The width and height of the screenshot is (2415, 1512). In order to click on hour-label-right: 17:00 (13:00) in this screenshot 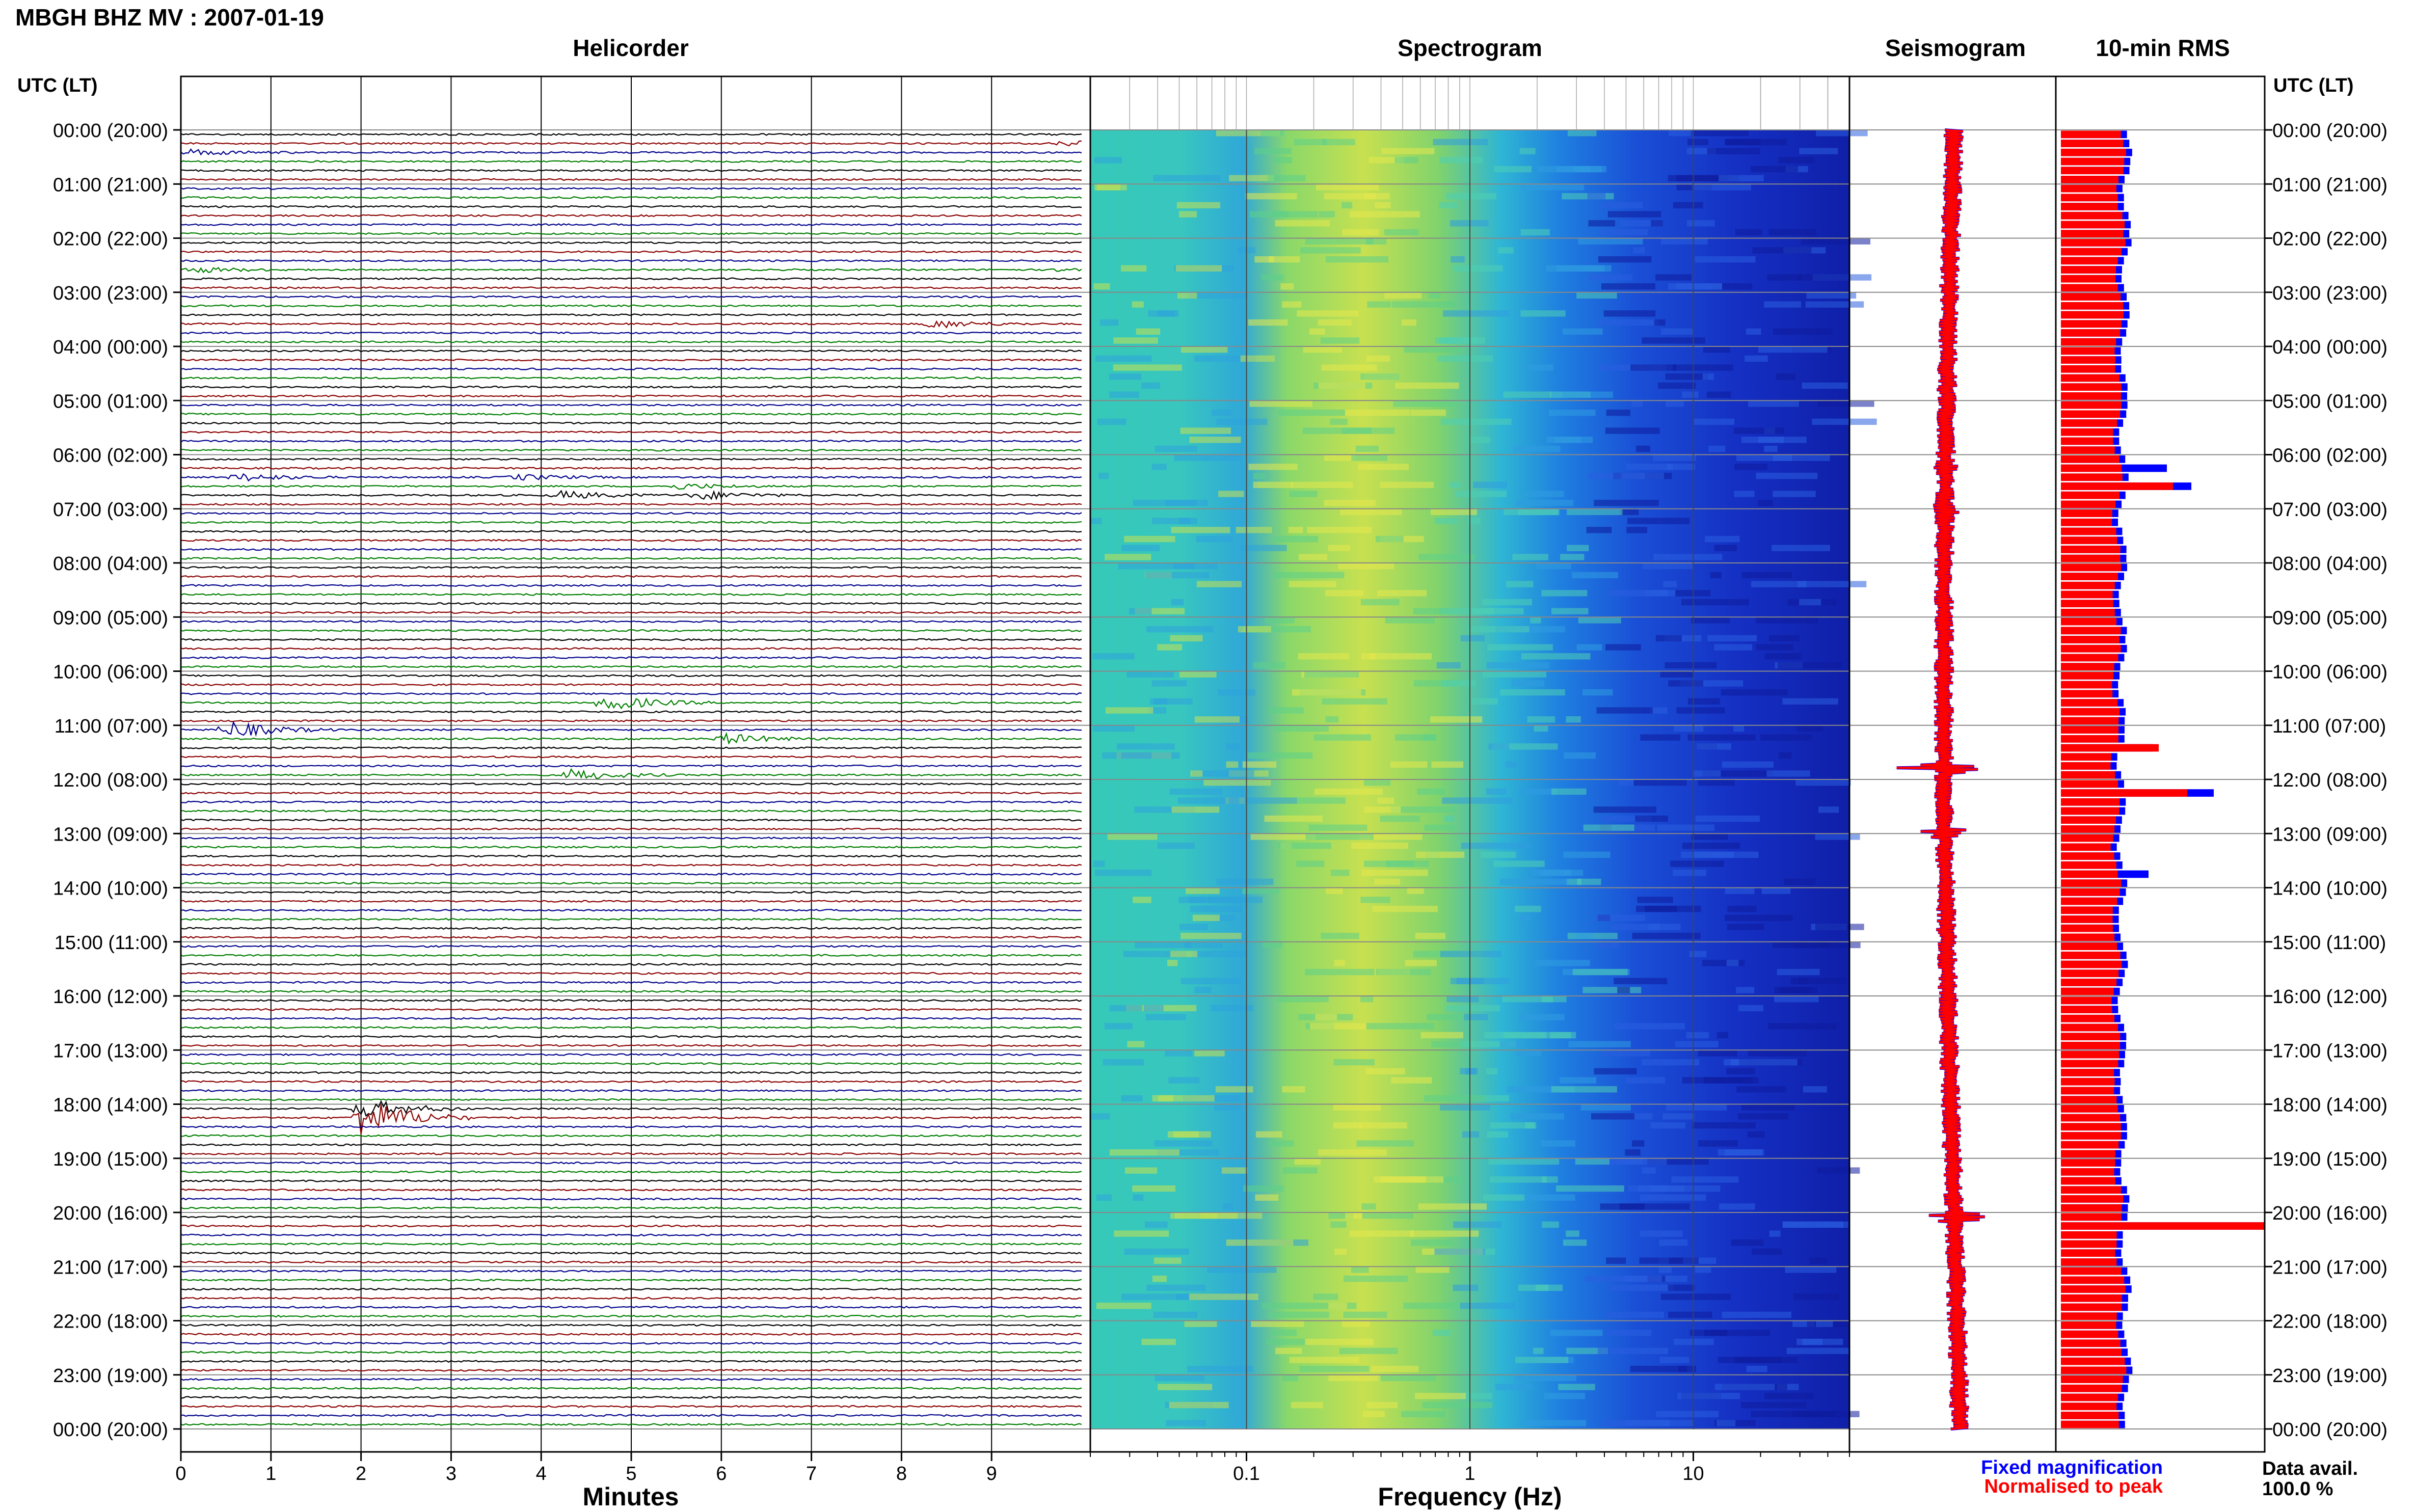, I will do `click(2330, 1051)`.